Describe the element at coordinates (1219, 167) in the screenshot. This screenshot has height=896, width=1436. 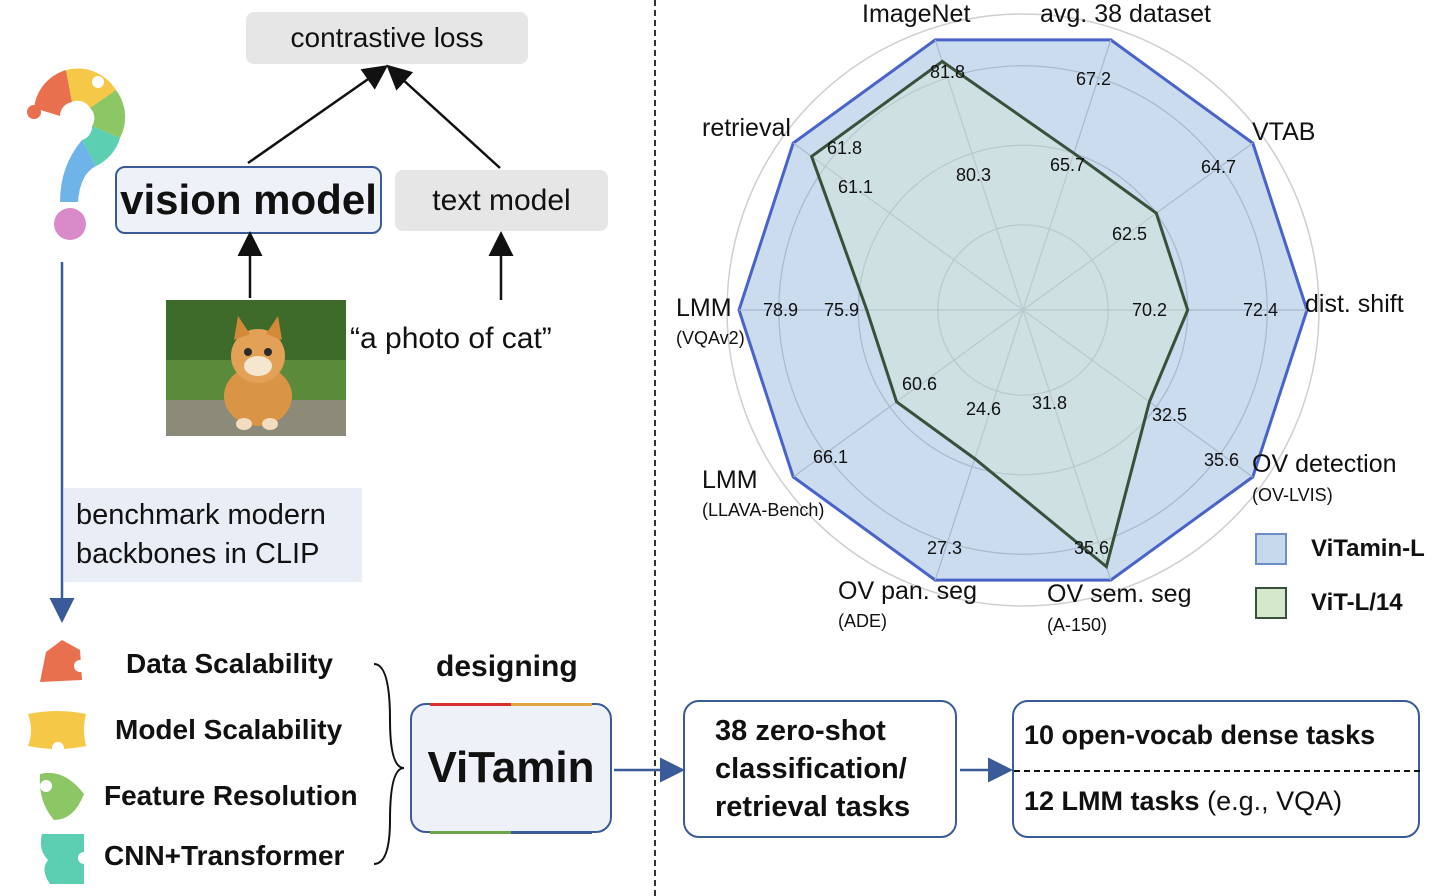
I see `vitamin-value-vtab: 64.7` at that location.